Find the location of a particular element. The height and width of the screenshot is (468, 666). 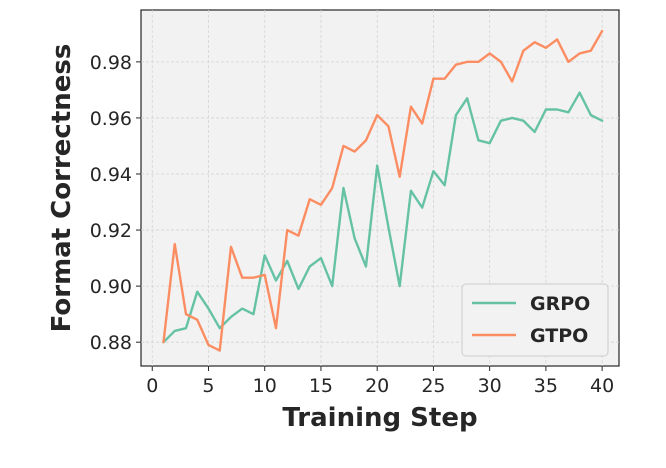

y-axis-ticks: 0.88 0.90 0.92 0.94 0.96 0.98 is located at coordinates (115, 203).